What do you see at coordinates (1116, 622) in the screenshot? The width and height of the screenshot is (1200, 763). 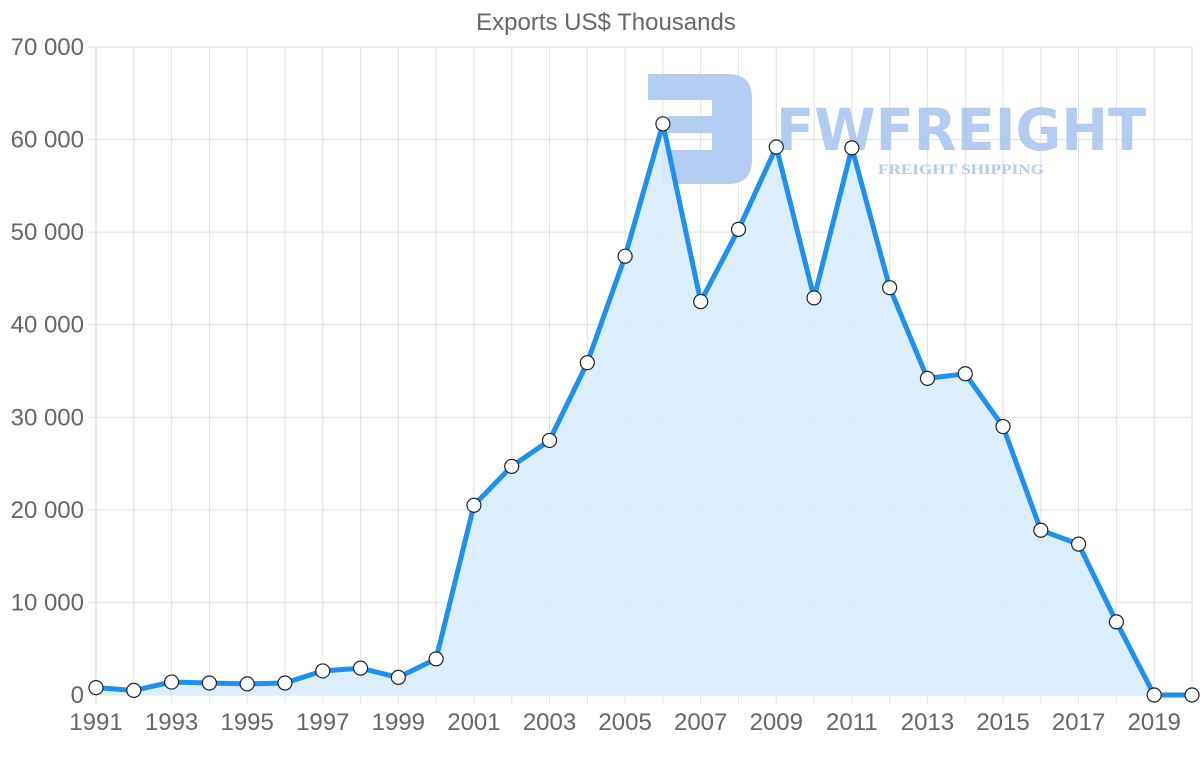 I see `data-point-2018` at bounding box center [1116, 622].